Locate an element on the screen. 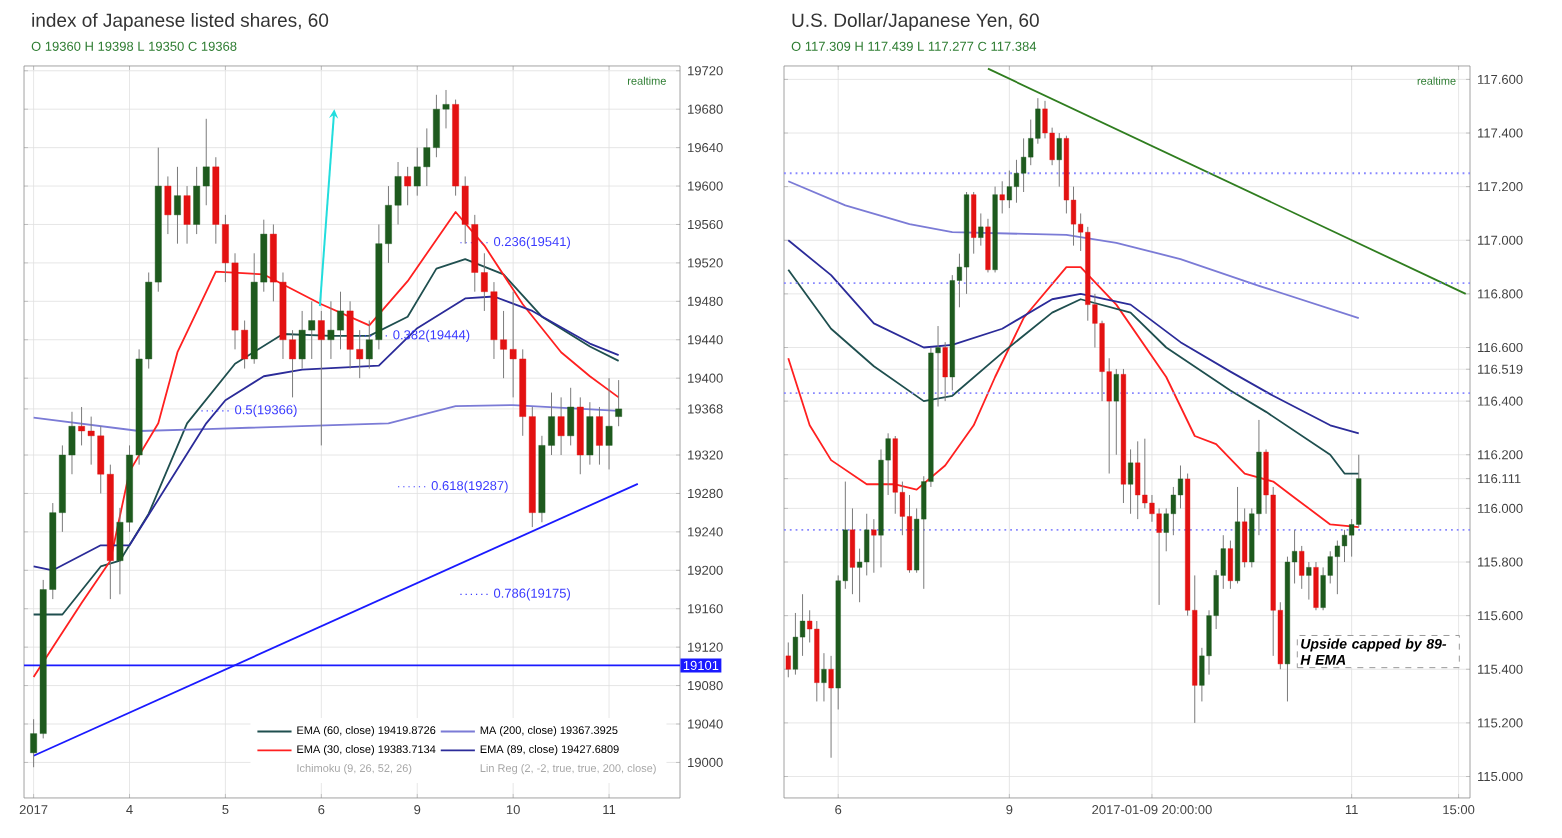 This screenshot has width=1562, height=838. chart-title: index of Japanese listed shares, 60 is located at coordinates (180, 22).